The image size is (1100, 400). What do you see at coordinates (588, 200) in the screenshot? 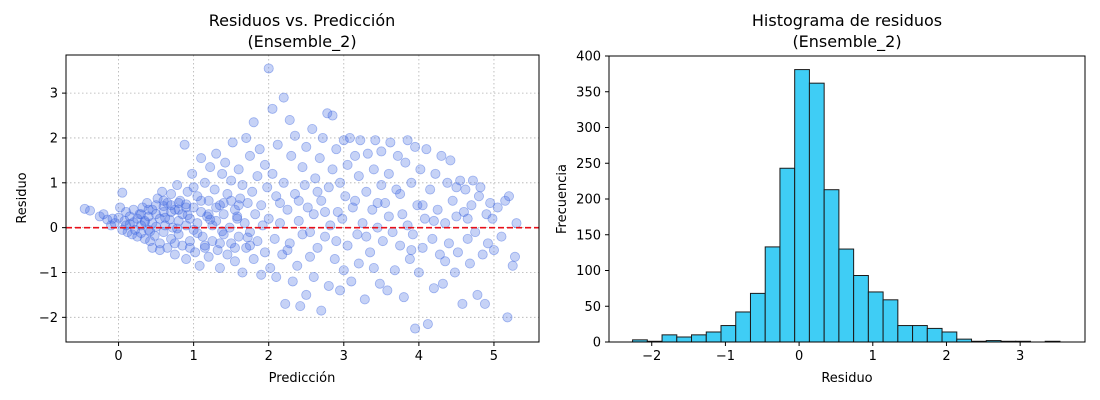
I see `y-tick-label: 200` at bounding box center [588, 200].